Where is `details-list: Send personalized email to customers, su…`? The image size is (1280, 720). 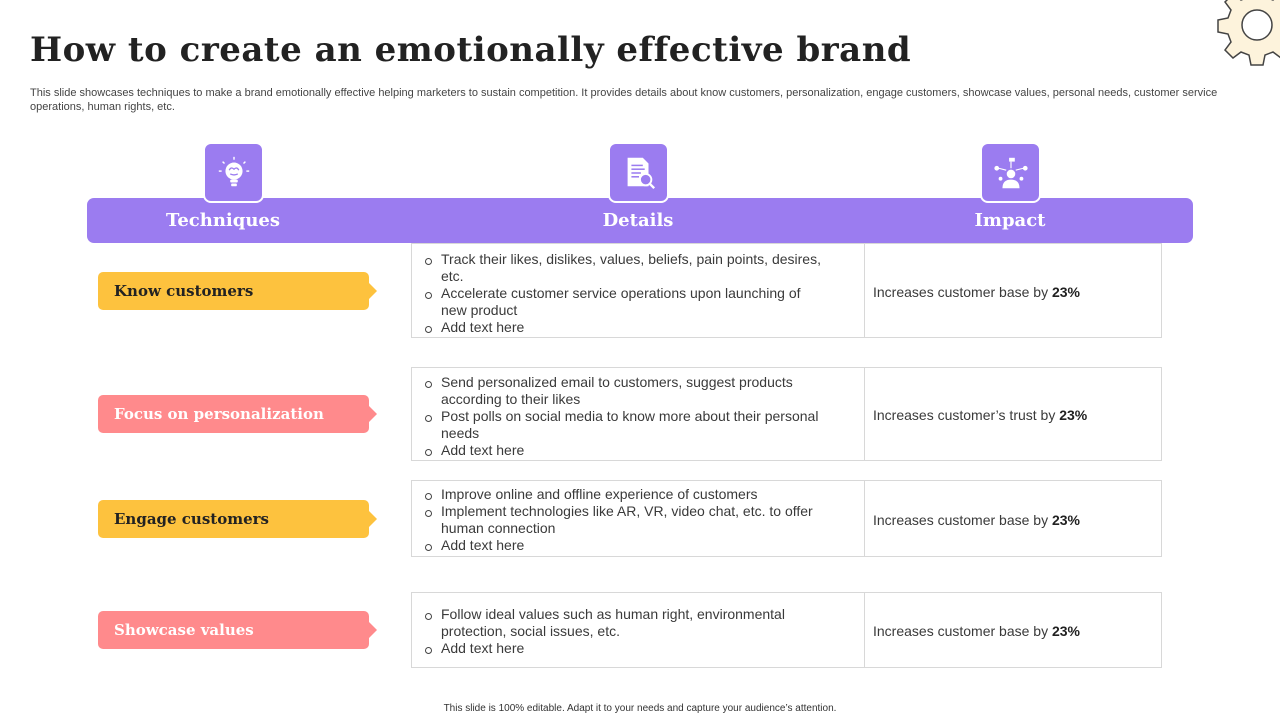 details-list: Send personalized email to customers, su… is located at coordinates (622, 416).